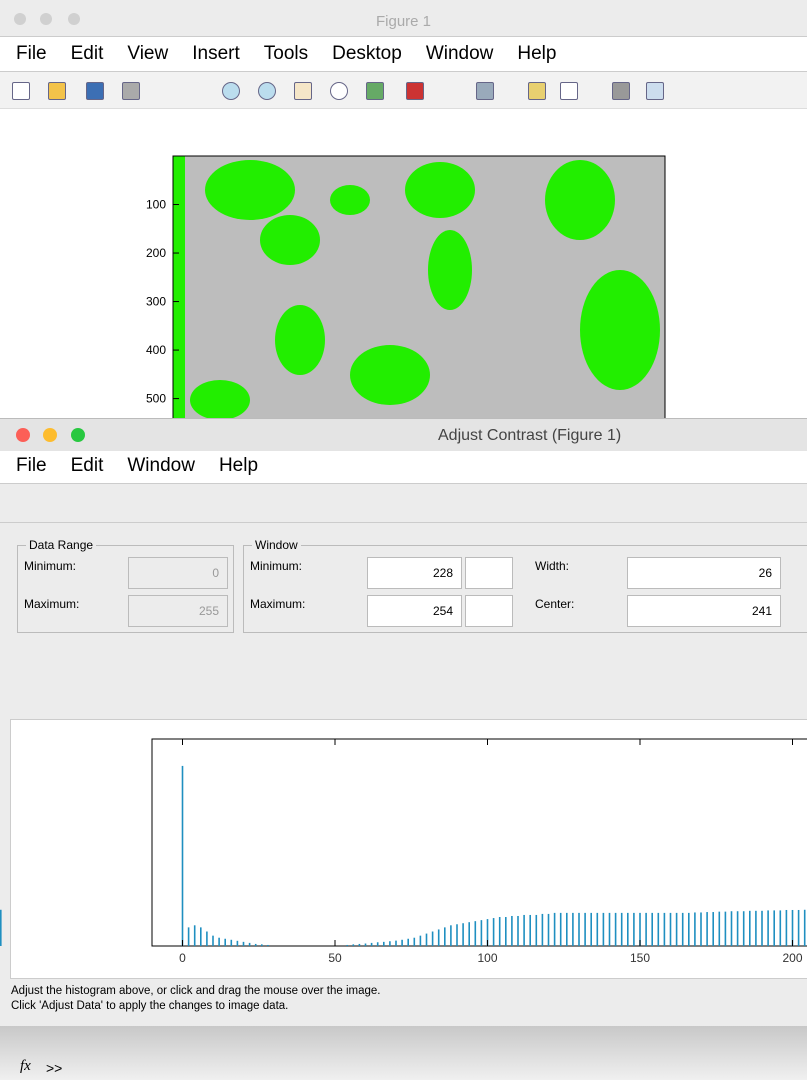  I want to click on x-tick-label: 100, so click(487, 958).